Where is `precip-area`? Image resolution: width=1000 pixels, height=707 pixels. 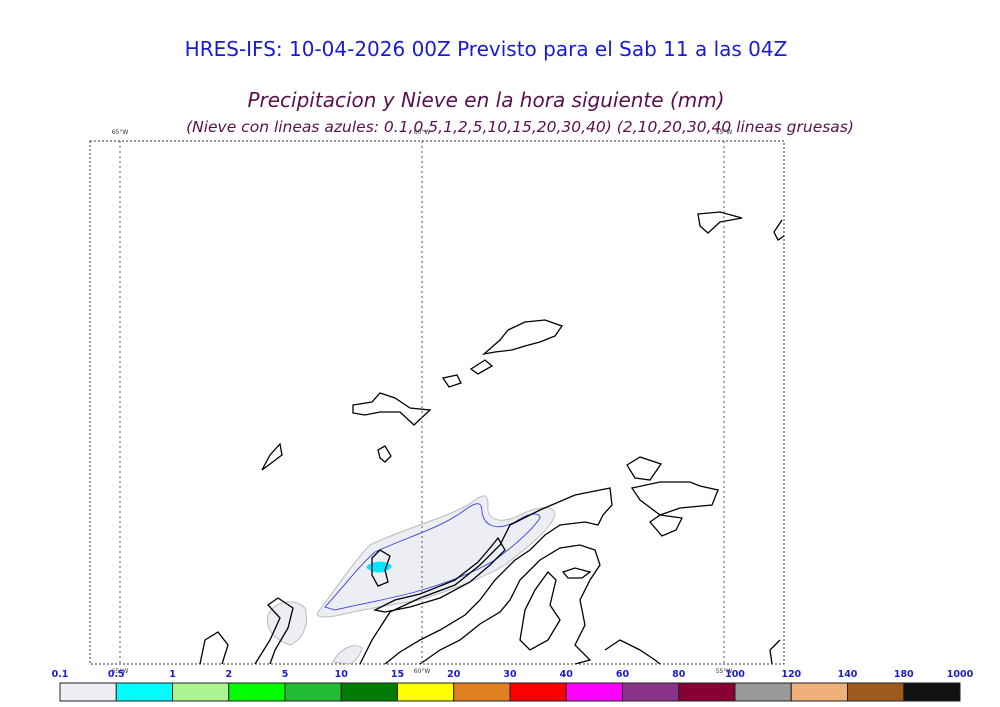
precip-area is located at coordinates (347, 655).